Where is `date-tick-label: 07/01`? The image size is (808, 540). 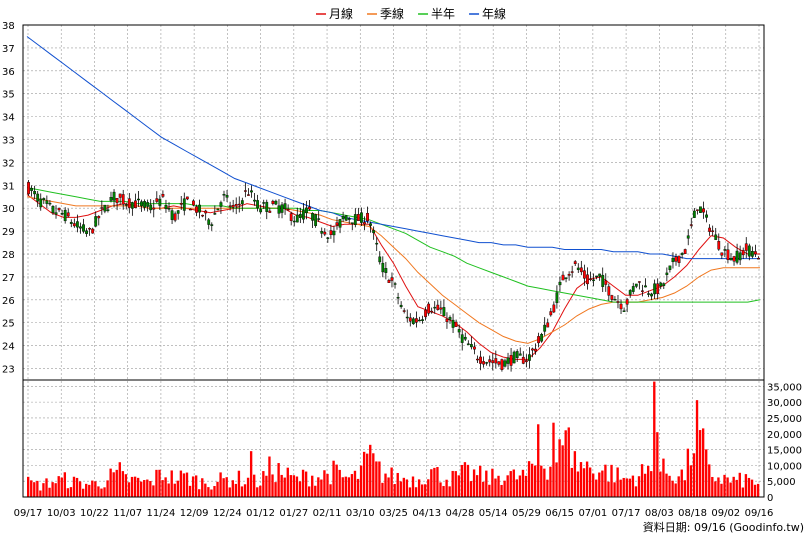 date-tick-label: 07/01 is located at coordinates (592, 513).